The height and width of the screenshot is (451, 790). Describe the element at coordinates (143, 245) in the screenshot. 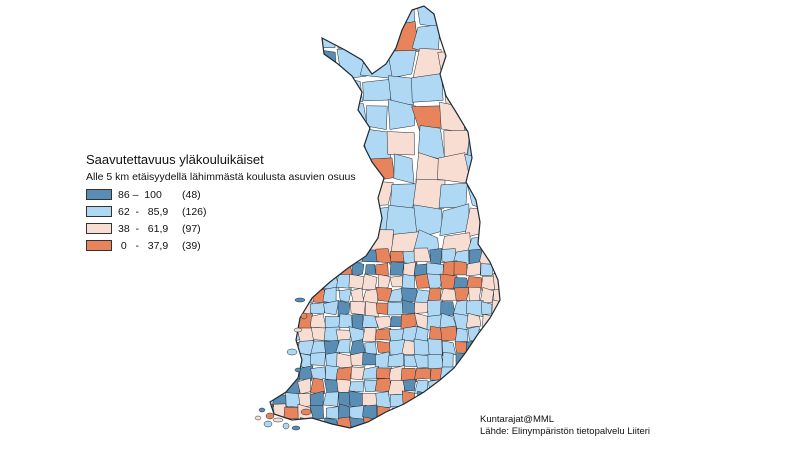

I see `legend-range-4: 0 - 37,9` at that location.